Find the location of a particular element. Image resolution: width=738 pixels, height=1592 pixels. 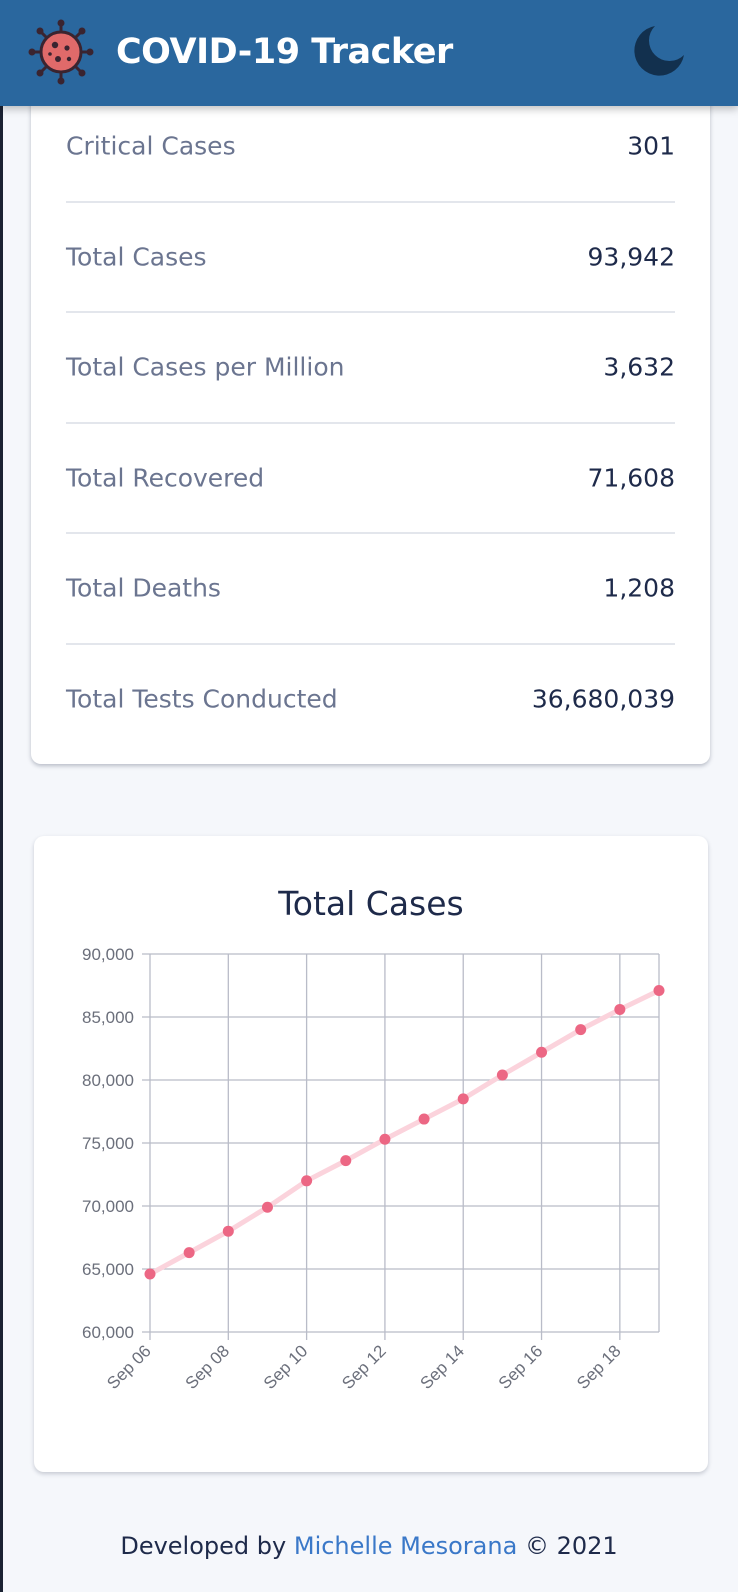

stat-label: Critical Cases is located at coordinates (151, 146).